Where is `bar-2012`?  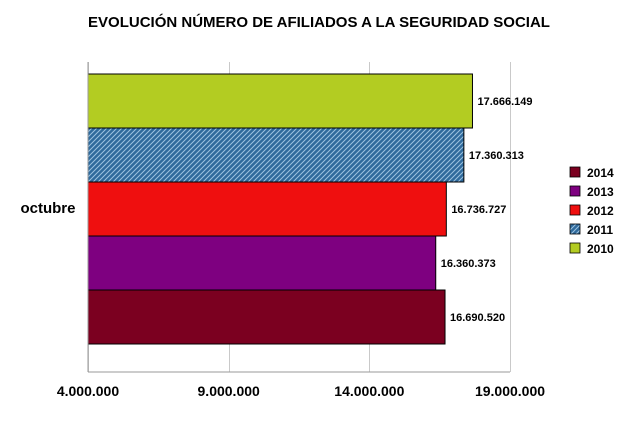
bar-2012 is located at coordinates (267, 209).